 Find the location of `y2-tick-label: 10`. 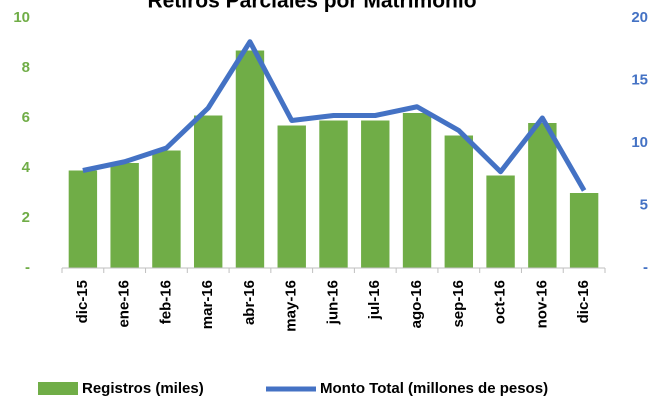

y2-tick-label: 10 is located at coordinates (639, 142).